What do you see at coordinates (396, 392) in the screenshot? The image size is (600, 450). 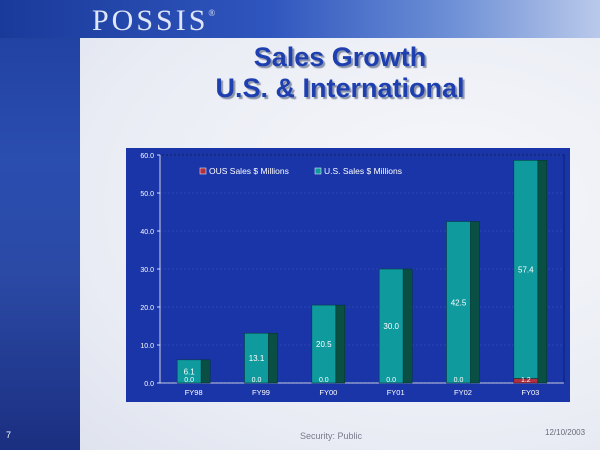 I see `x-tick-label: FY01` at bounding box center [396, 392].